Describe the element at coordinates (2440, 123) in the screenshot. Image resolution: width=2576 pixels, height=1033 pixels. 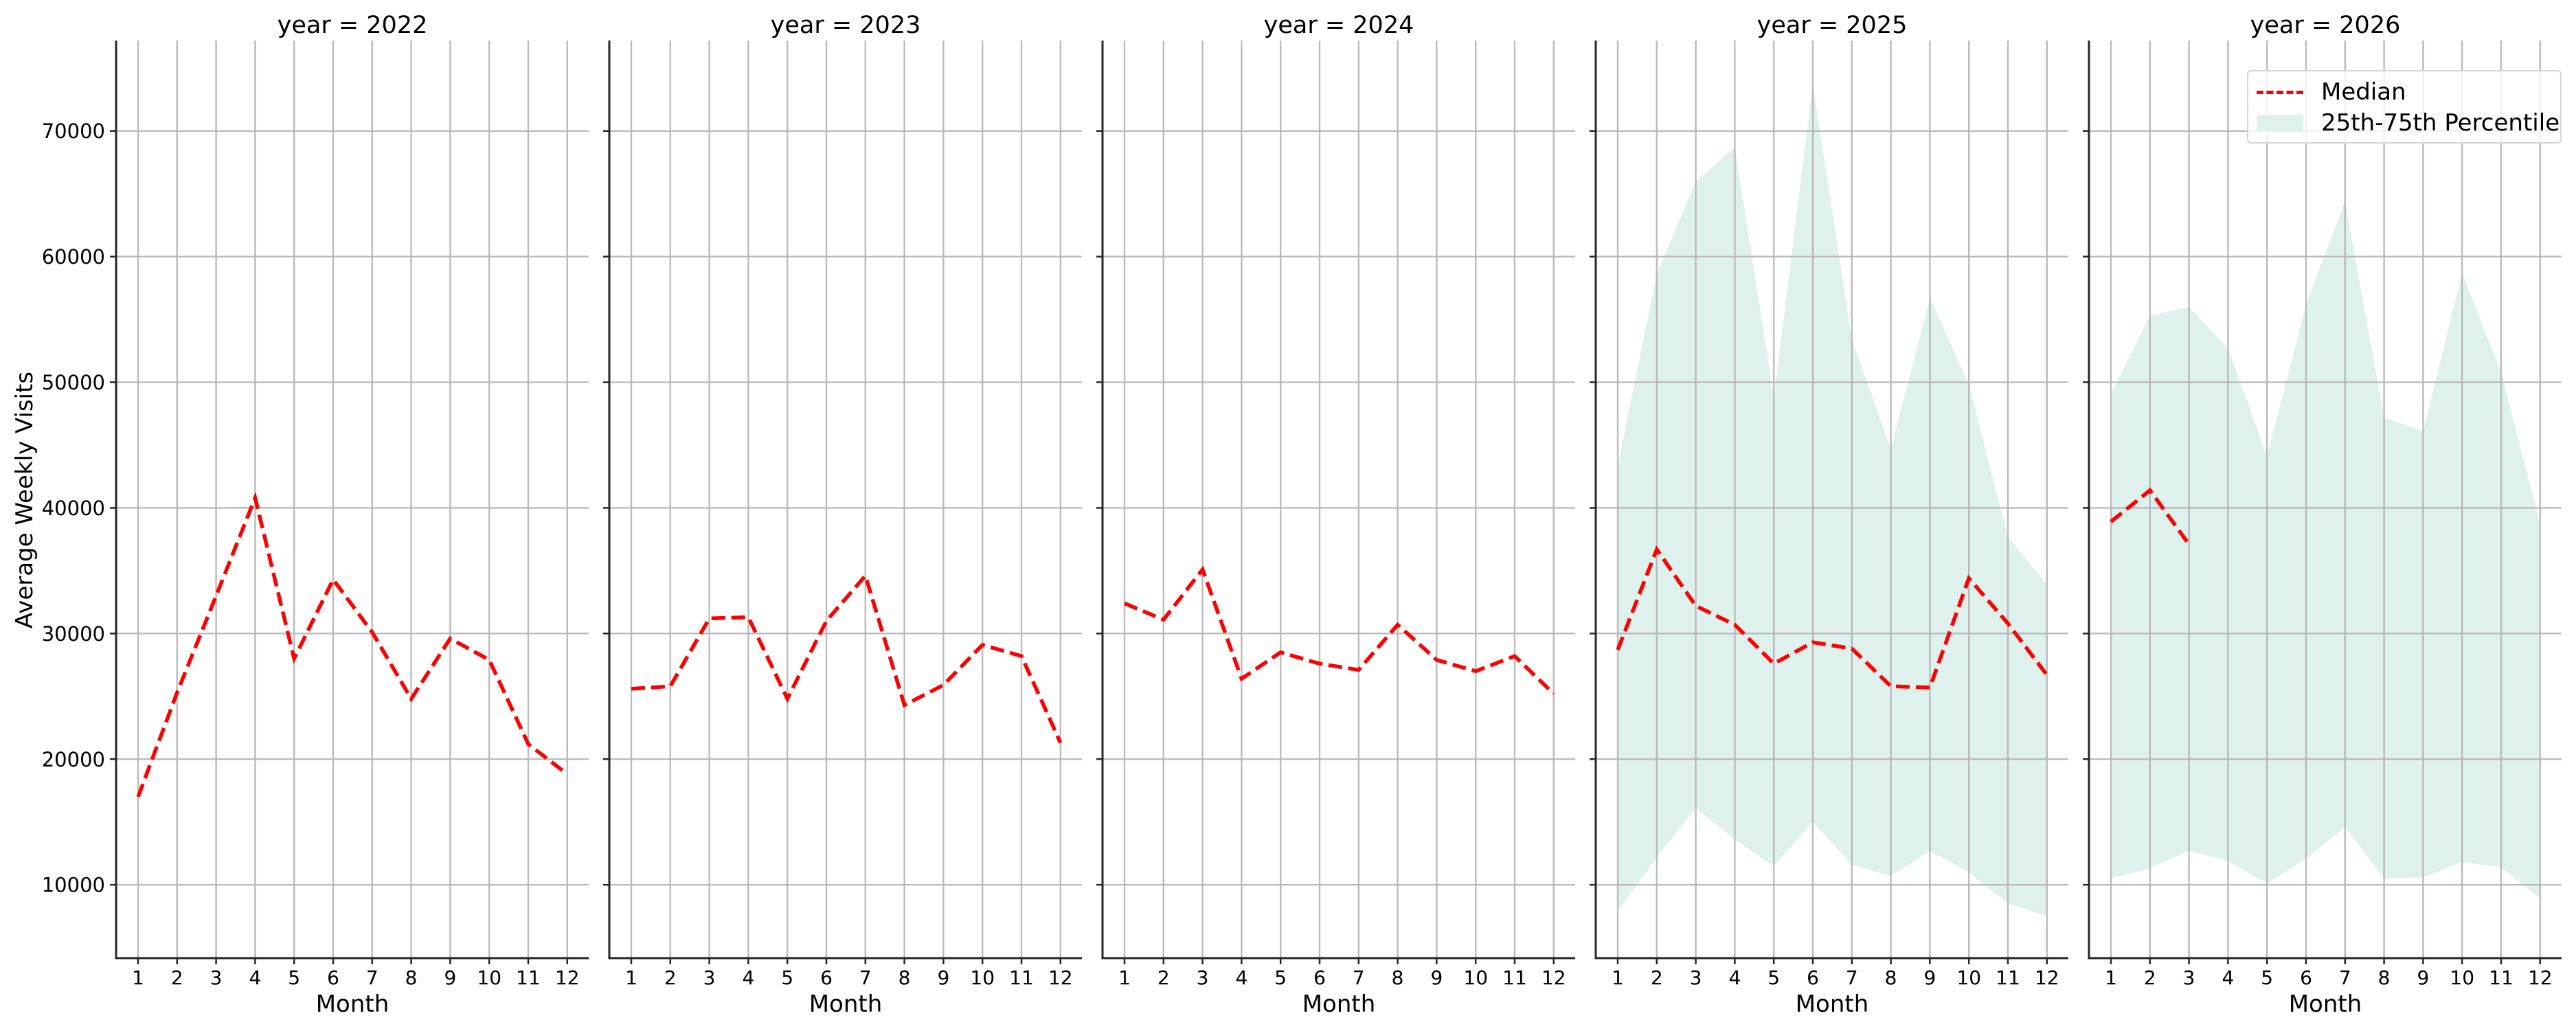
I see `legend-label-percentile: 25th-75th Percentile` at that location.